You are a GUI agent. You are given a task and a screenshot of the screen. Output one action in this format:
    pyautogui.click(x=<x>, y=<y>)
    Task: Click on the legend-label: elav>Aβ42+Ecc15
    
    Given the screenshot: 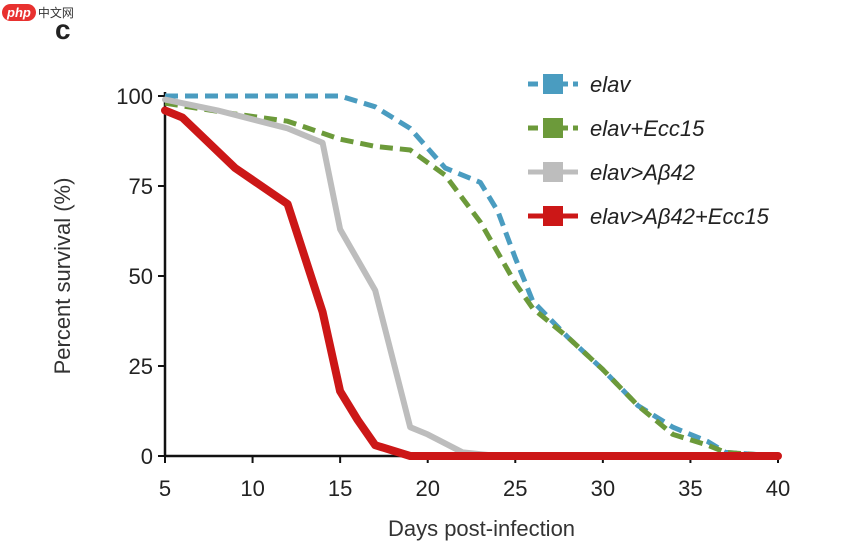 What is the action you would take?
    pyautogui.click(x=680, y=216)
    